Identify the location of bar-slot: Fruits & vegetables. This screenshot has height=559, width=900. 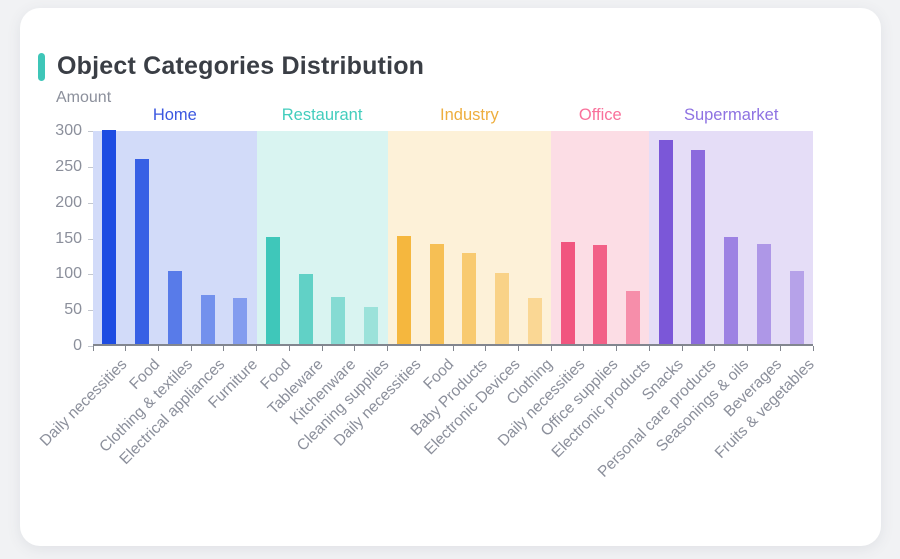
(765, 296).